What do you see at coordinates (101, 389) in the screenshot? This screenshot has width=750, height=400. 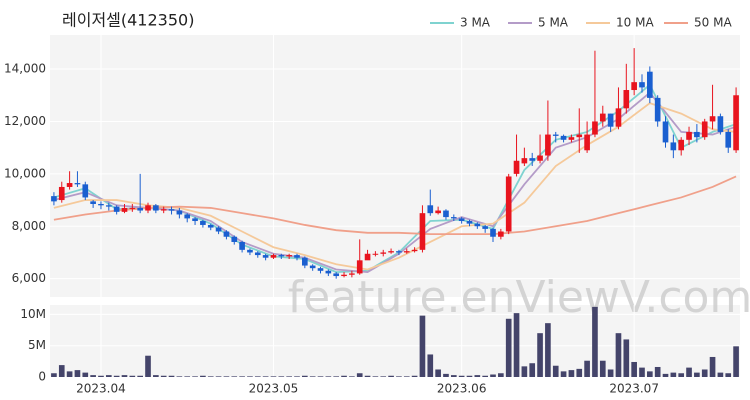 I see `x-tick-label: 2023.04` at bounding box center [101, 389].